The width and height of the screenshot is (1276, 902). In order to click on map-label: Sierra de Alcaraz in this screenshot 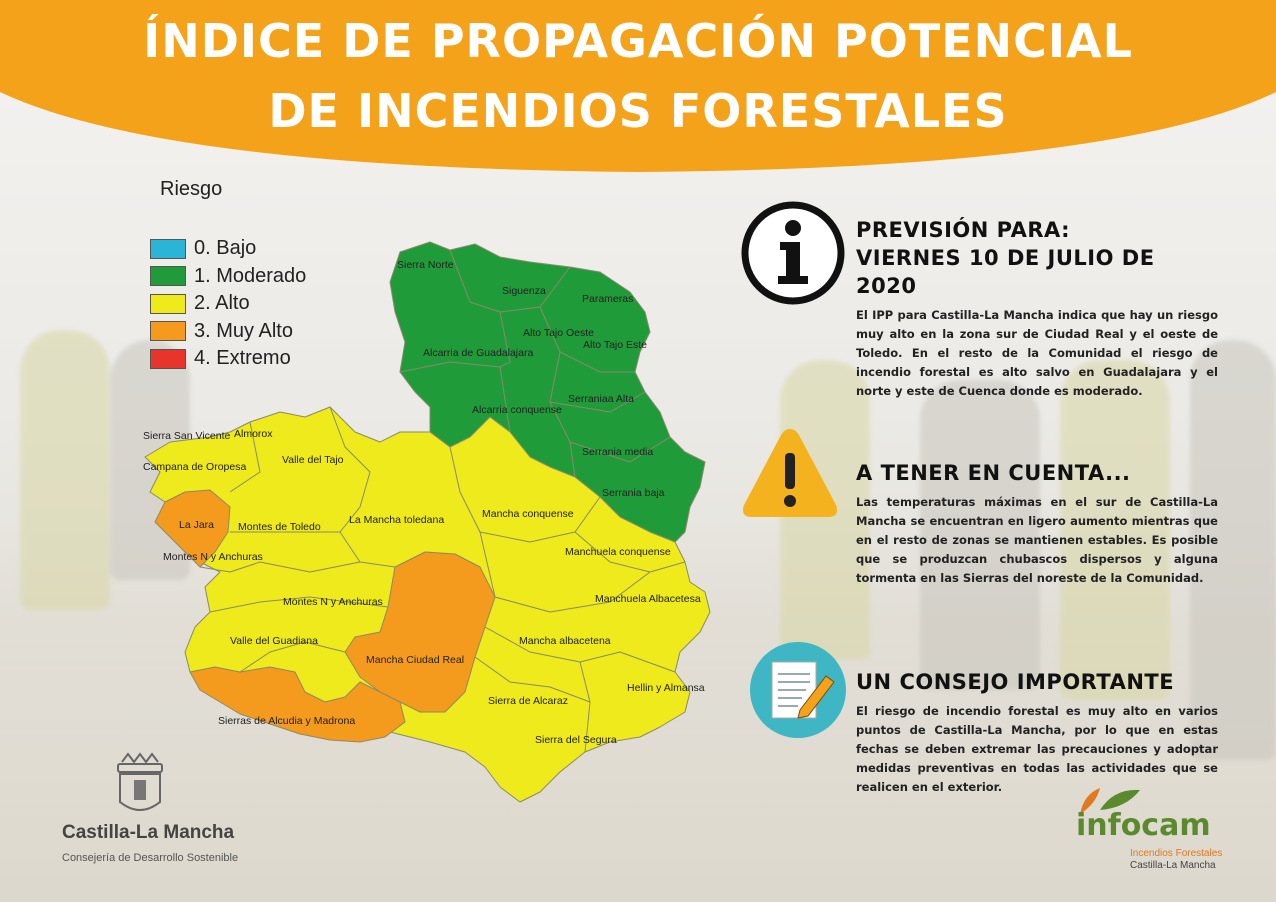, I will do `click(528, 701)`.